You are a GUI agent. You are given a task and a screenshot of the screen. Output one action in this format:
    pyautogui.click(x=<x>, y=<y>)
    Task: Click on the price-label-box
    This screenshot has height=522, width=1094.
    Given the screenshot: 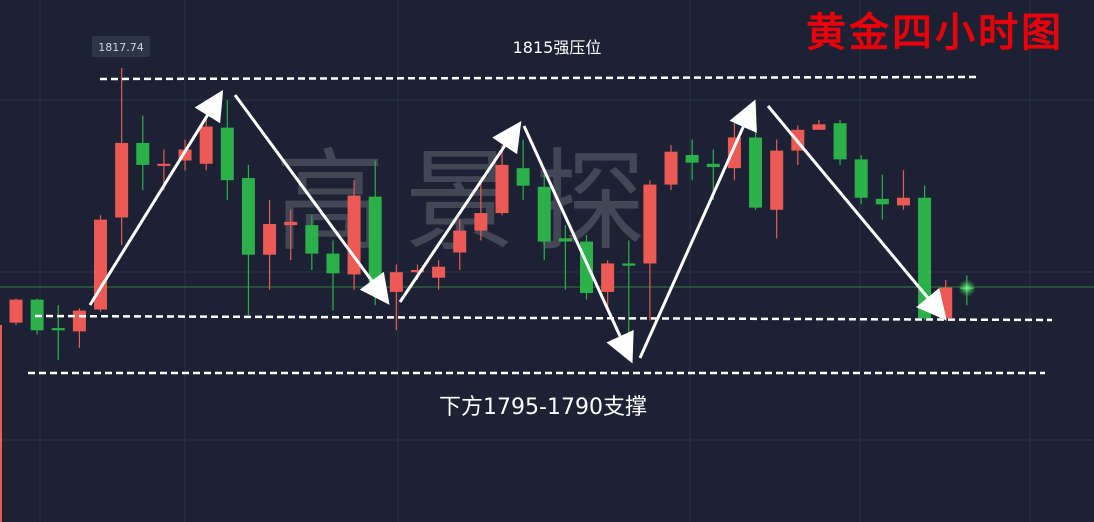 What is the action you would take?
    pyautogui.click(x=121, y=46)
    